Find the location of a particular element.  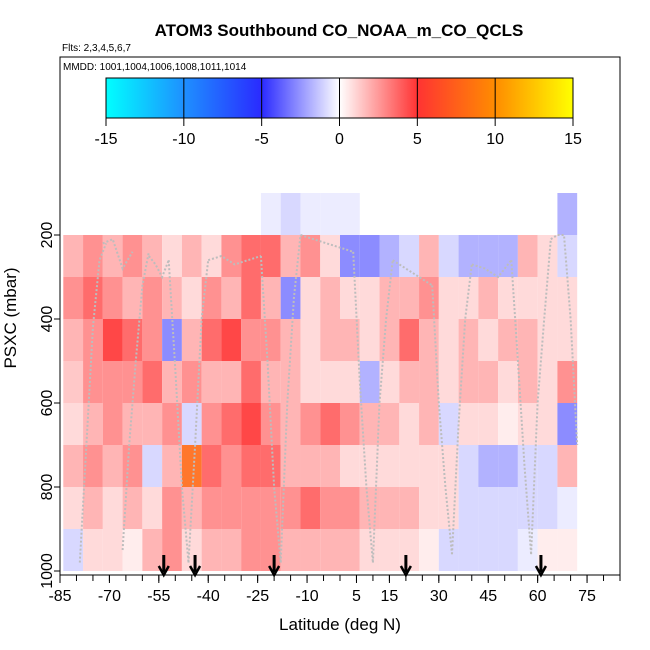

x-tick-label: 5 is located at coordinates (356, 596).